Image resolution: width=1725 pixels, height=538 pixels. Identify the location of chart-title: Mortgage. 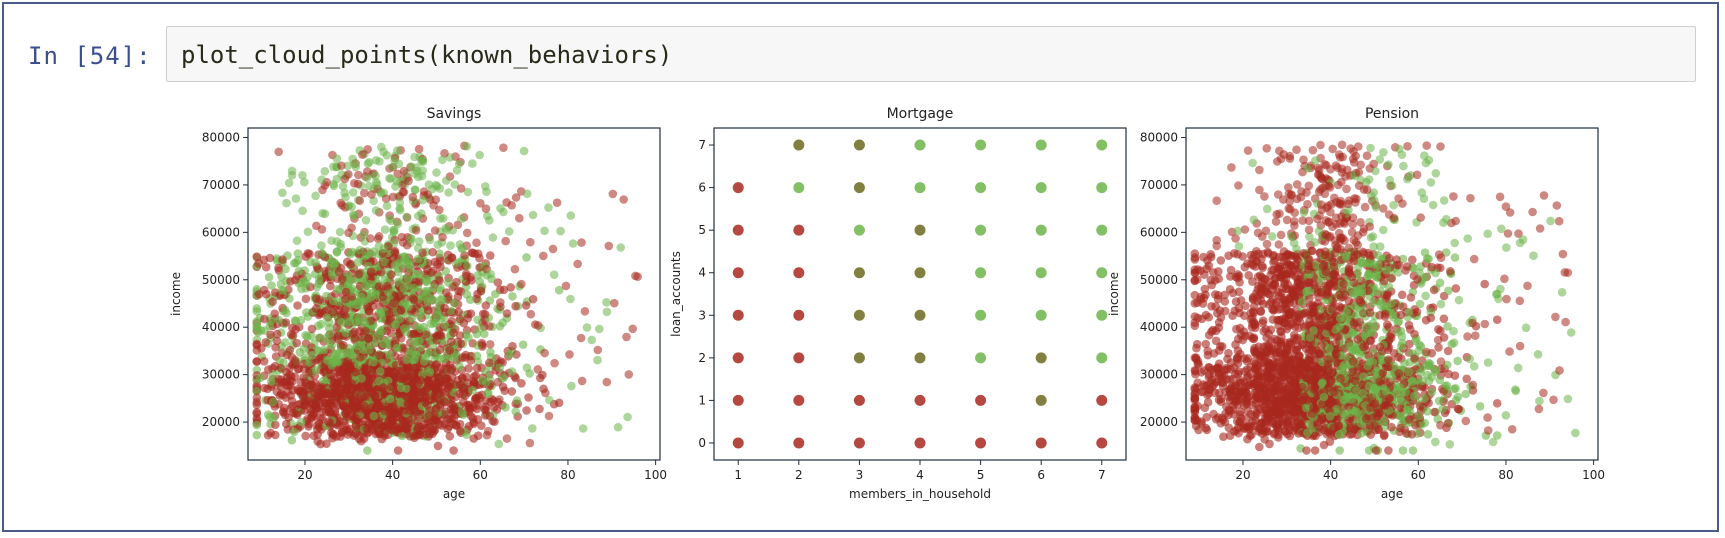
(920, 114).